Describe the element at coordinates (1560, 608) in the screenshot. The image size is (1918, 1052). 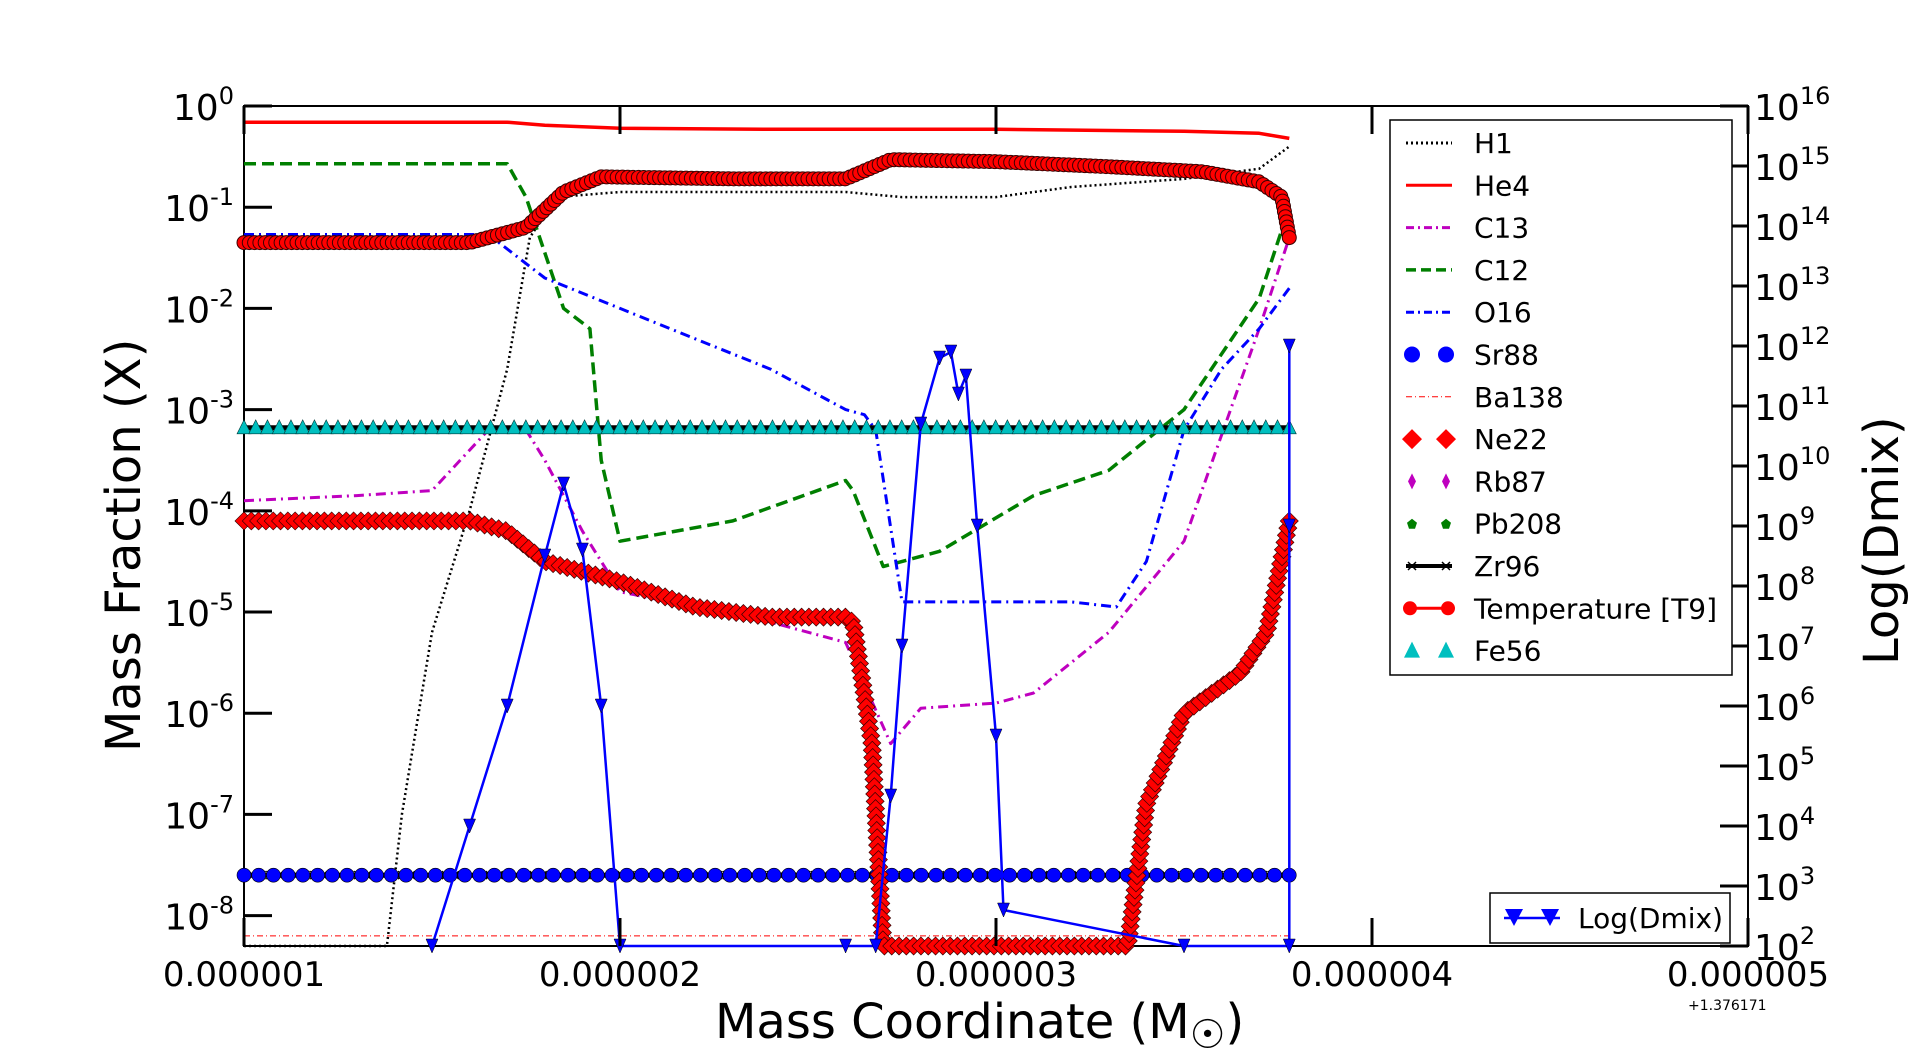
I see `legend-entry-temperature-t9: Temperature [T9]` at that location.